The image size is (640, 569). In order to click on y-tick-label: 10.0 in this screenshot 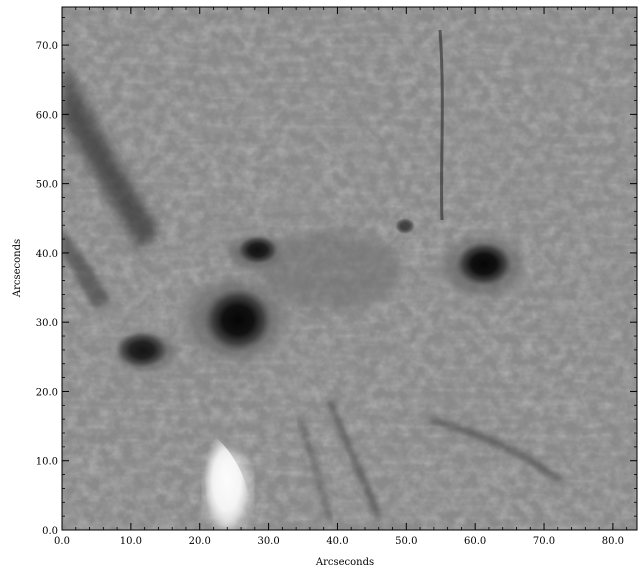, I will do `click(47, 462)`.